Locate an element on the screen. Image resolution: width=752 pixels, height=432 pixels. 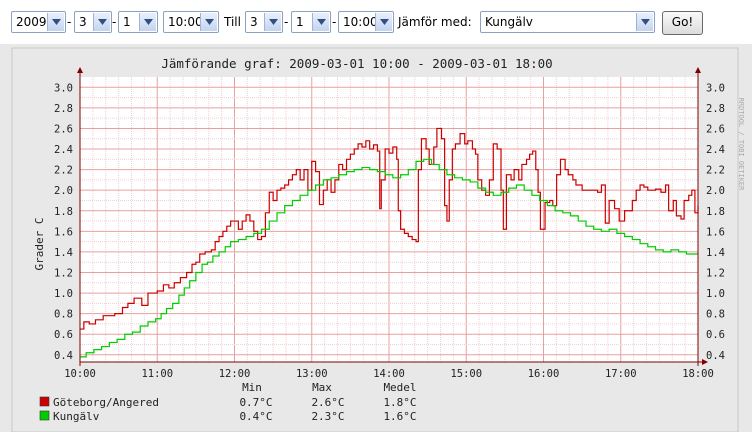
y-axis-label: Grader C is located at coordinates (39, 244).